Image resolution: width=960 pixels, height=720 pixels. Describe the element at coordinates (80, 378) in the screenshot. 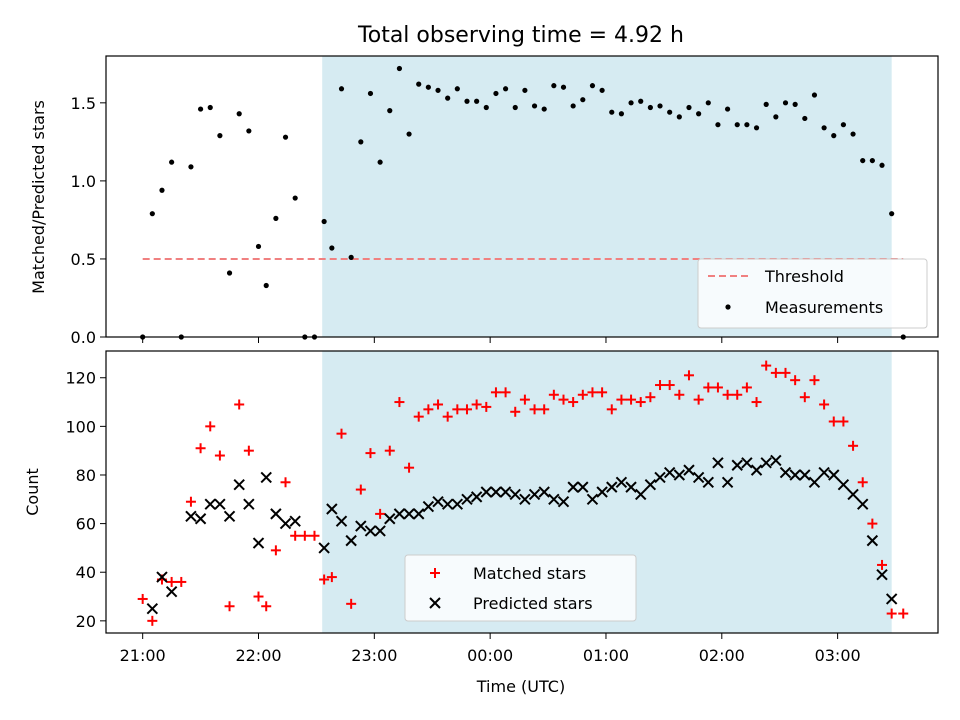

I see `y-tick-label: 120` at that location.